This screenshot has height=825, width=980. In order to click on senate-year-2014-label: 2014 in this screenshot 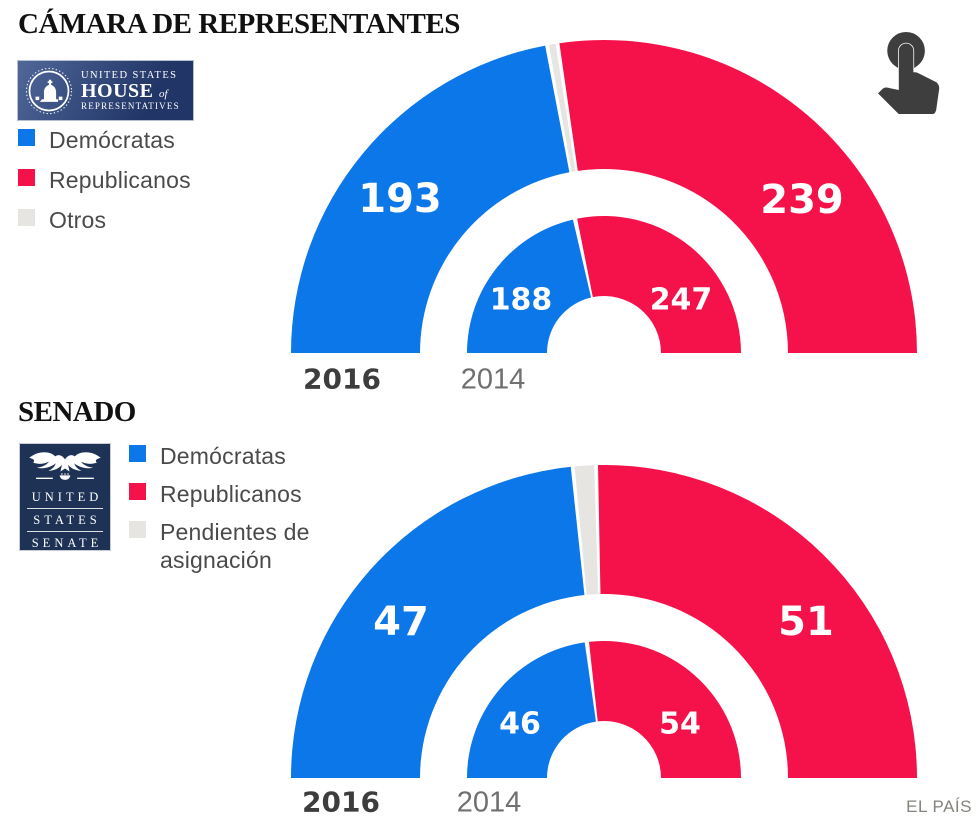, I will do `click(489, 802)`.